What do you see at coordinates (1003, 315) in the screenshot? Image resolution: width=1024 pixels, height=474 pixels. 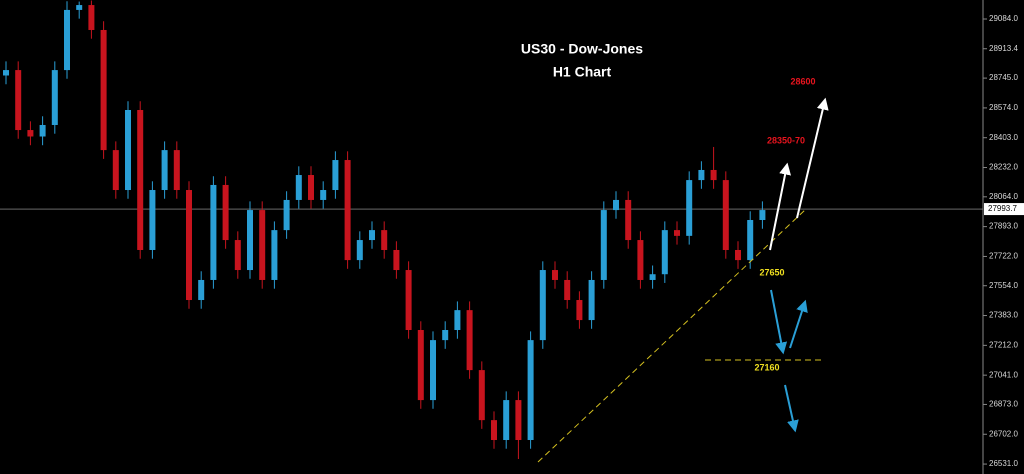 I see `y-tick-label: 27383.0` at bounding box center [1003, 315].